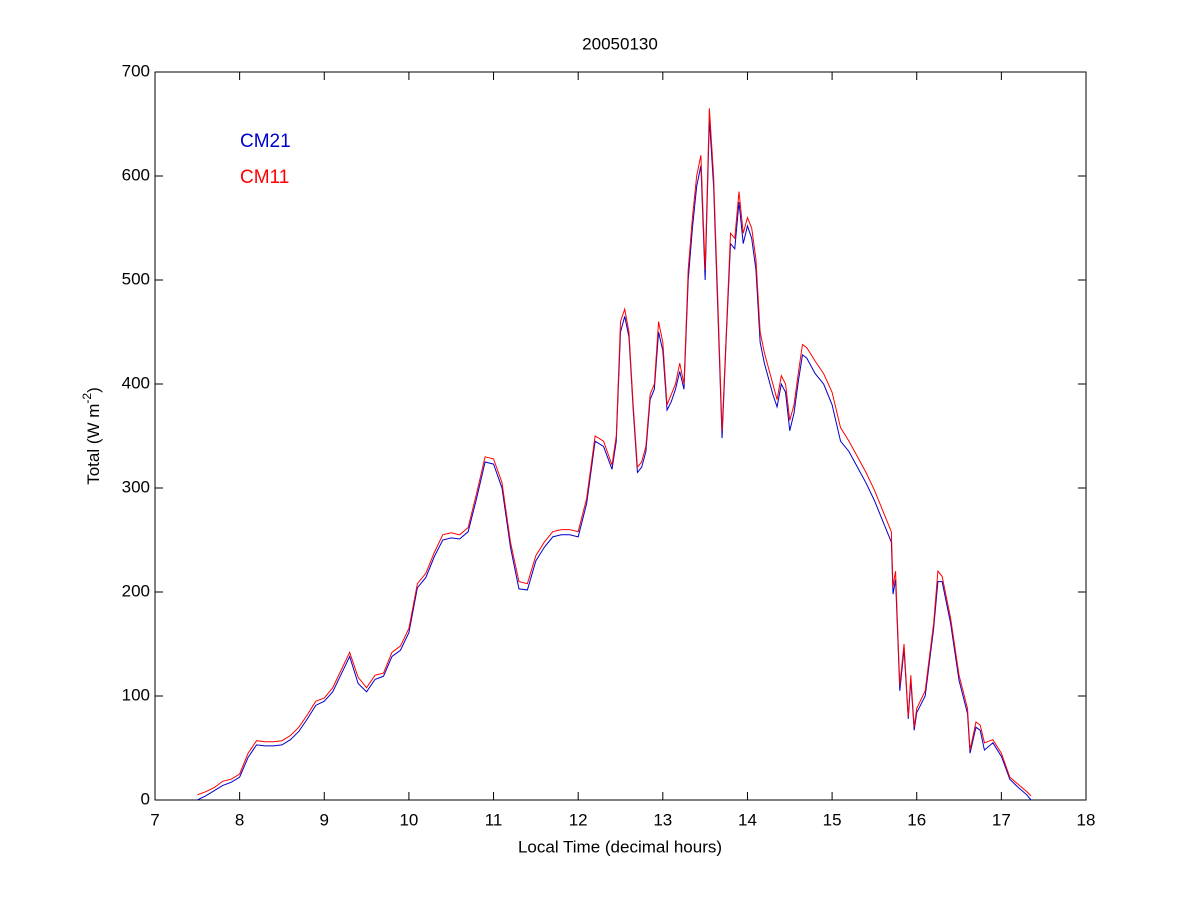 The image size is (1200, 900). Describe the element at coordinates (136, 70) in the screenshot. I see `y-tick-label: 700` at that location.